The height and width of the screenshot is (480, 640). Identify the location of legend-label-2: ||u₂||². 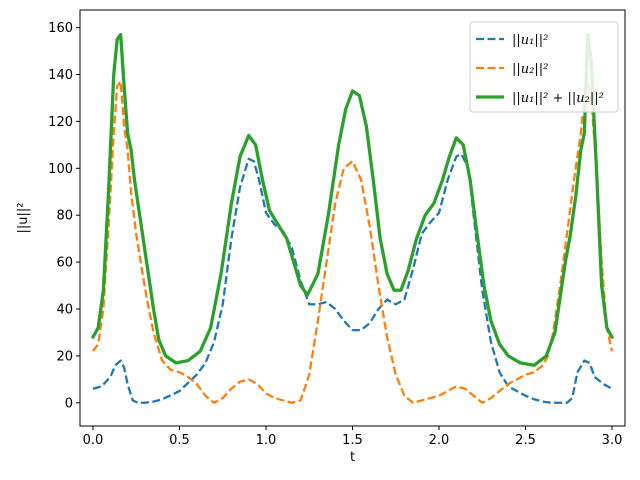
(530, 69).